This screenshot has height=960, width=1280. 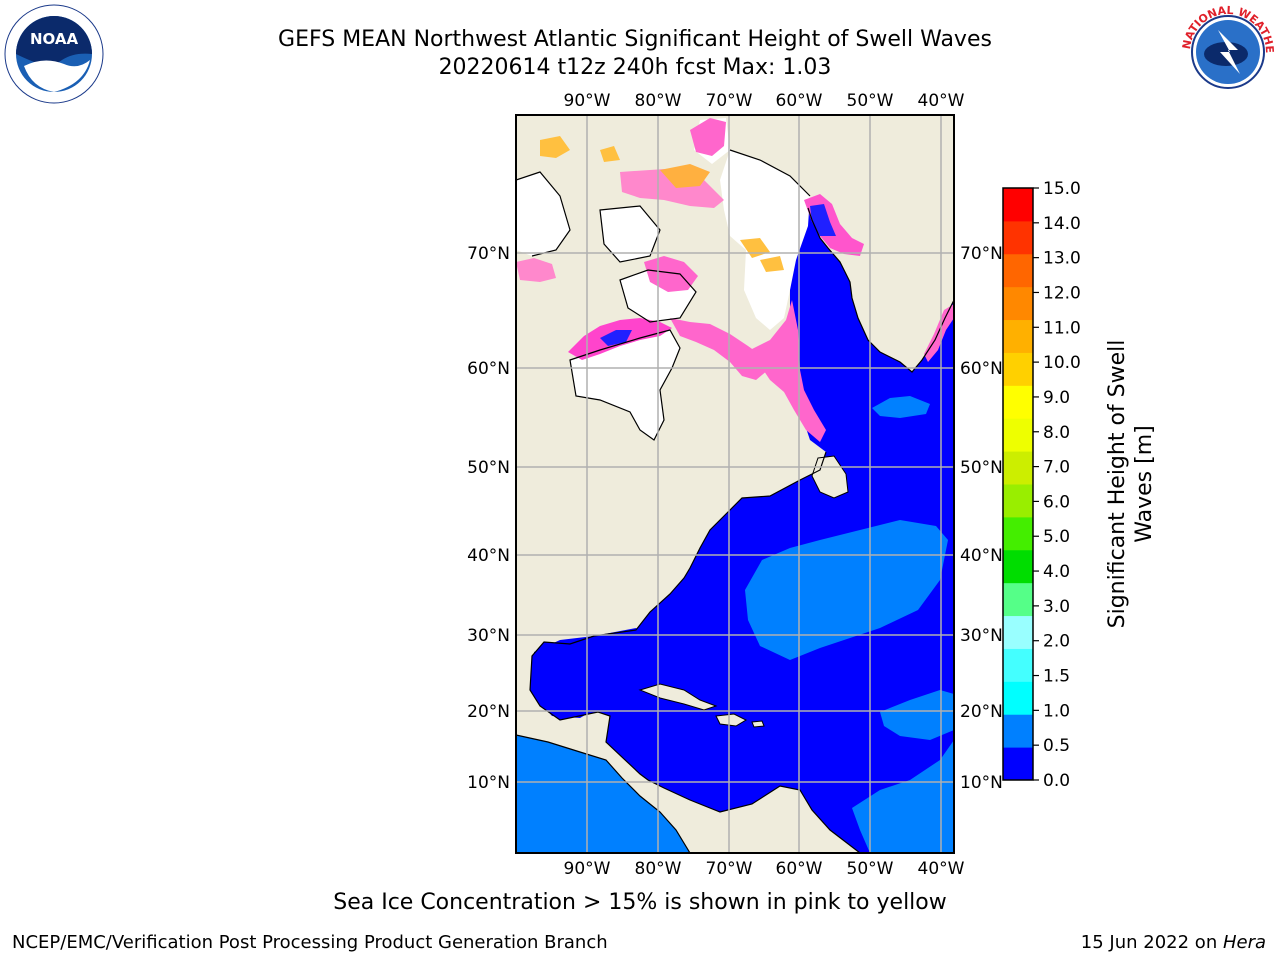 I want to click on colorbar-tick-label: 4.0, so click(x=1056, y=572).